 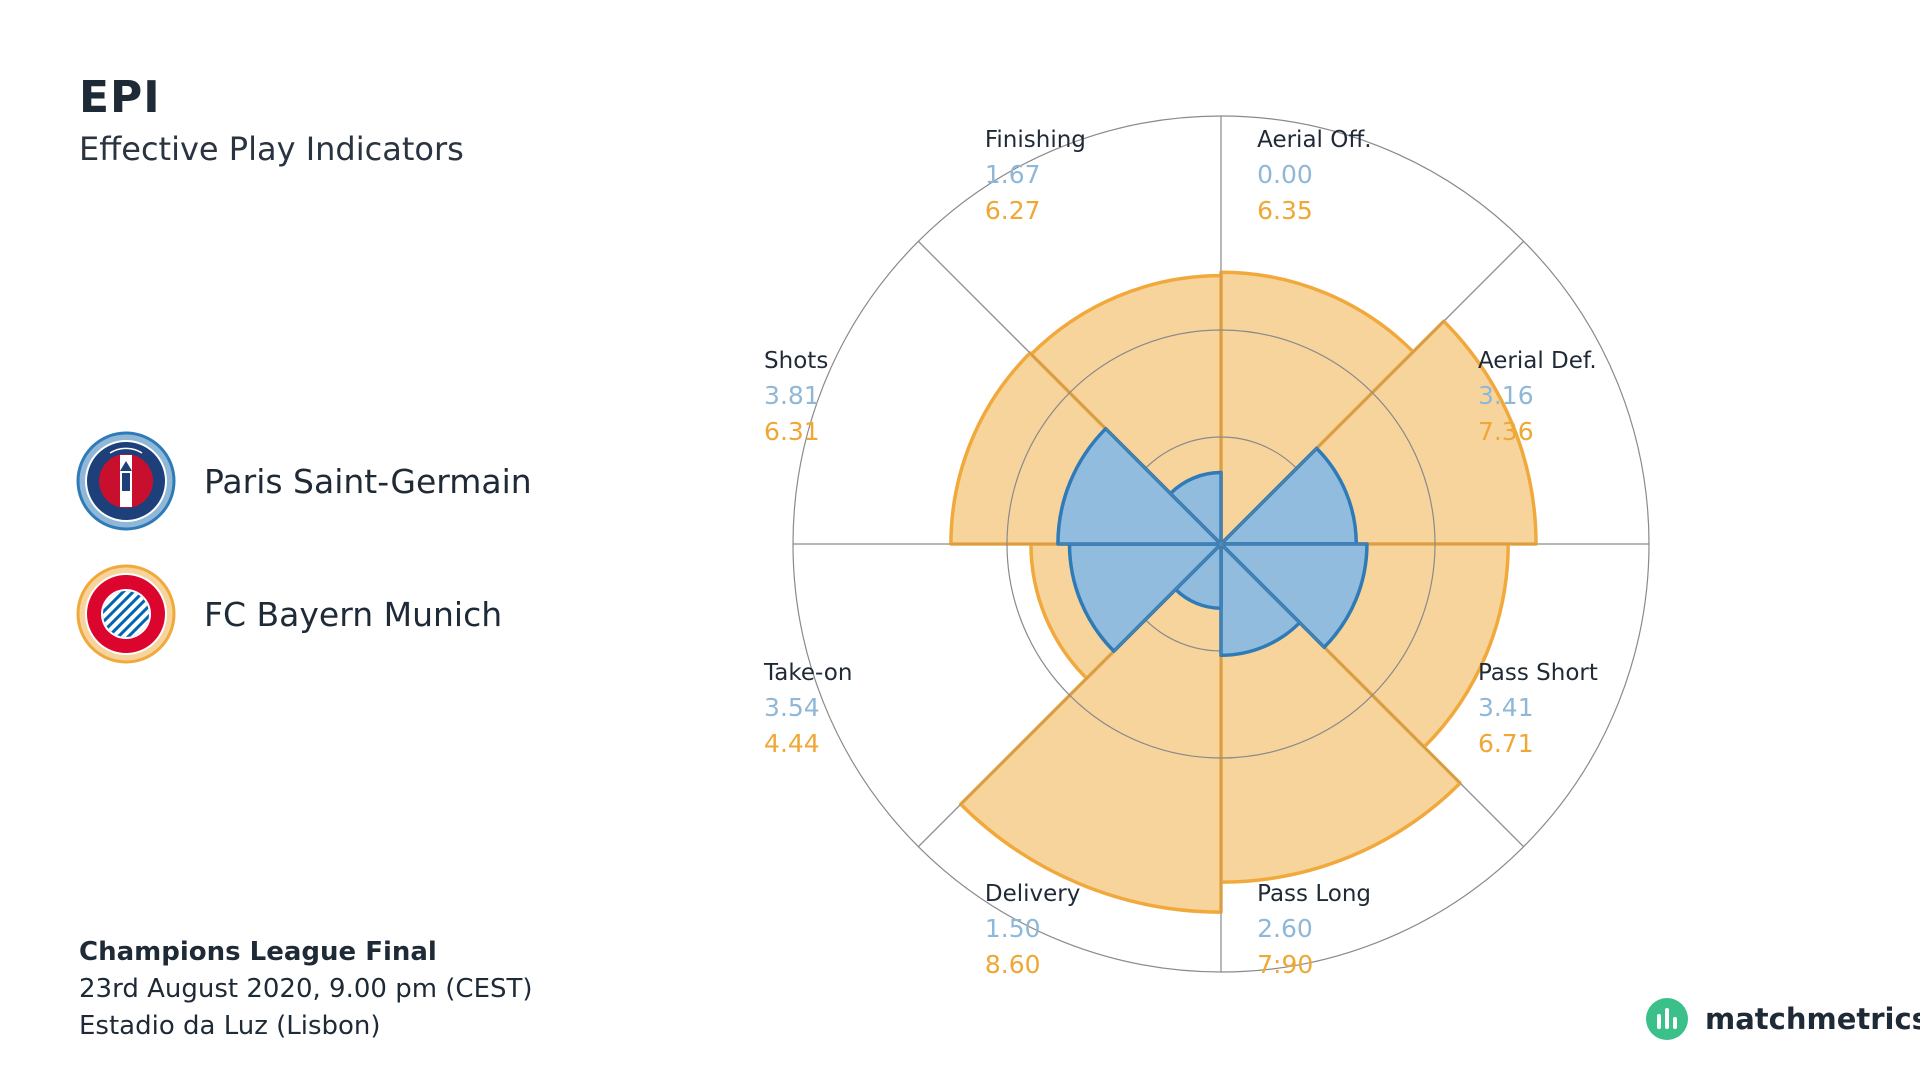 What do you see at coordinates (1314, 930) in the screenshot?
I see `axis-label-pass-long: Pass Long 2.60 7:90` at bounding box center [1314, 930].